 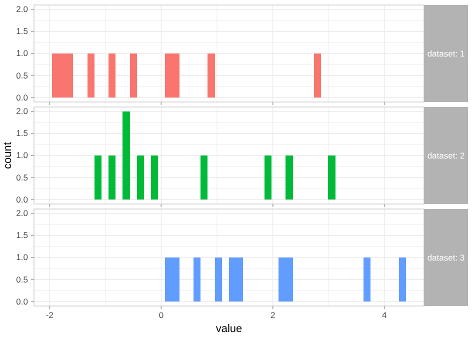 I want to click on text: dataset: 1, so click(x=446, y=53).